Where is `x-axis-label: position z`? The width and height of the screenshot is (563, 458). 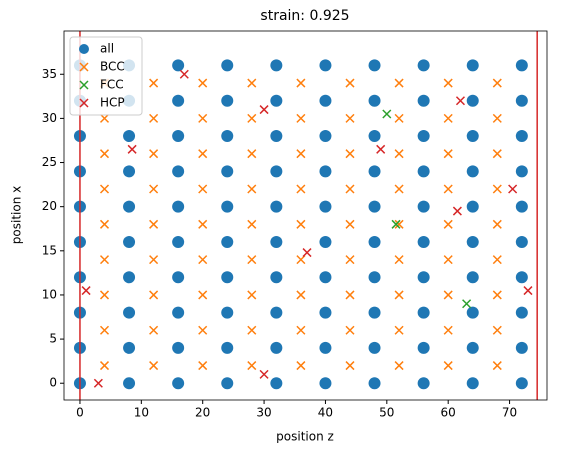
x-axis-label: position z is located at coordinates (305, 437).